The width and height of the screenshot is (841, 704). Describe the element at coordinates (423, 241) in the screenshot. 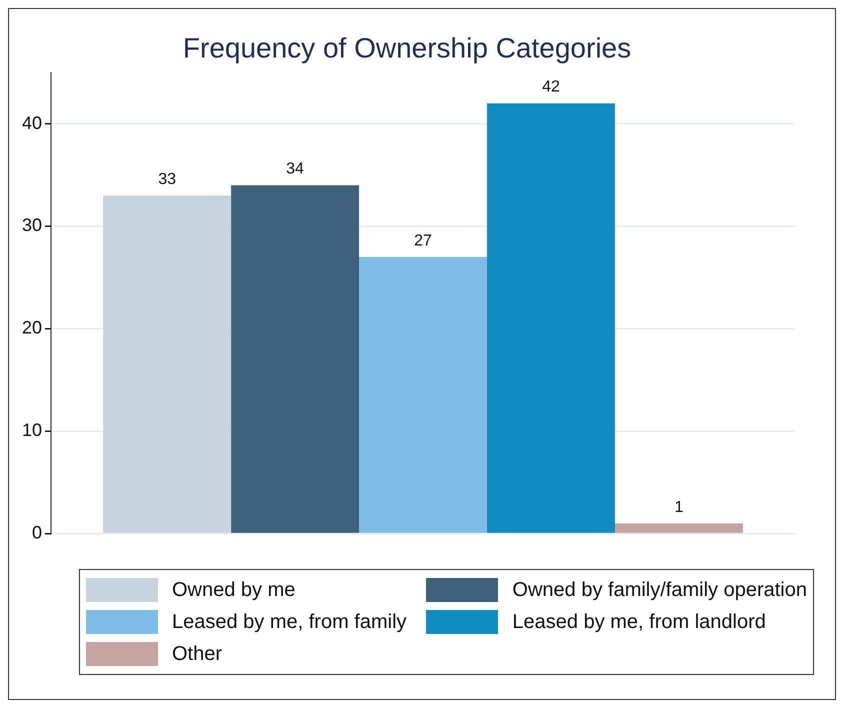

I see `data-label: 27` at that location.